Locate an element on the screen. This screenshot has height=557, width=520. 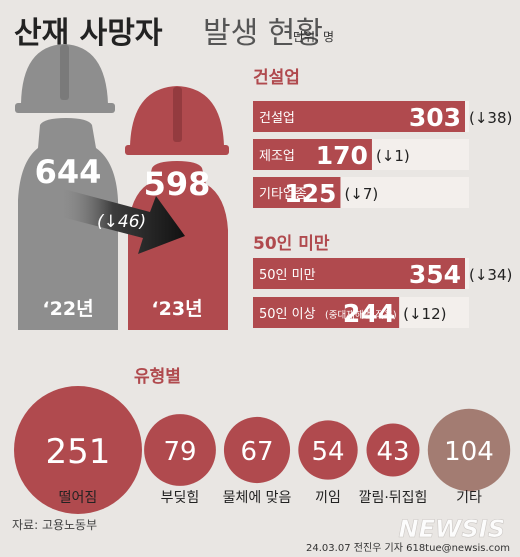
unit-label: 단위: 명 is located at coordinates (313, 37).